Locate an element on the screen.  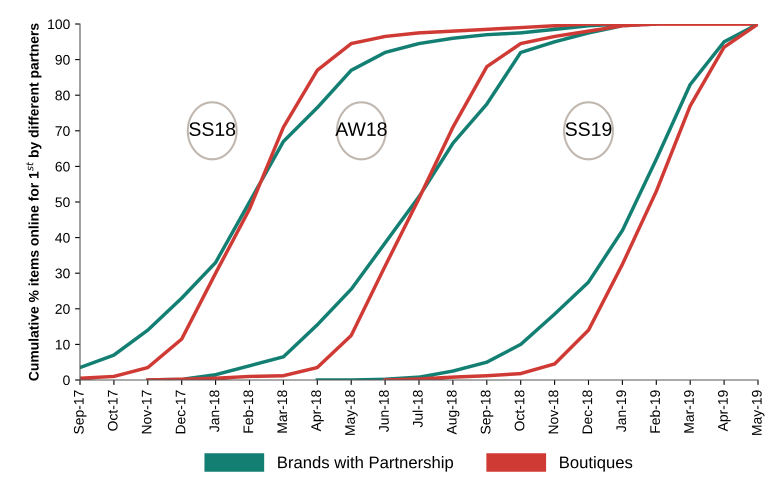
y-tick-label: 50 is located at coordinates (62, 202).